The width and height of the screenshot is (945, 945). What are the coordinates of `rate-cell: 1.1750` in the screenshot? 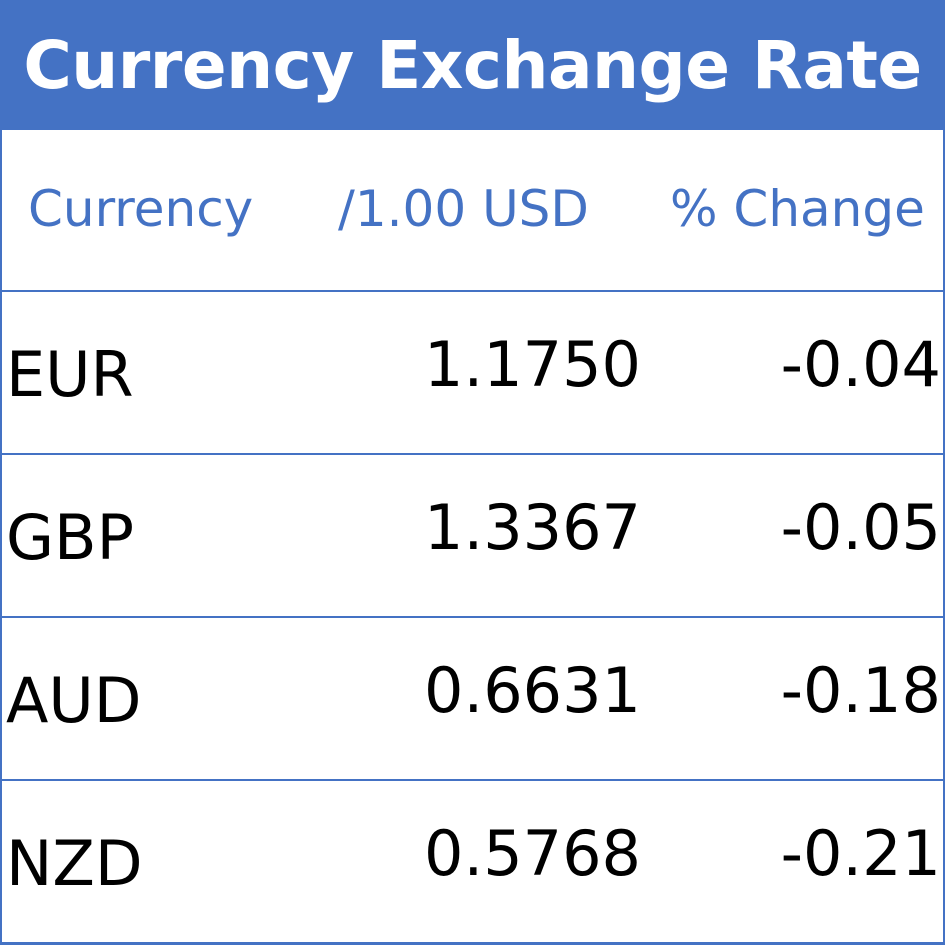 It's located at (532, 364).